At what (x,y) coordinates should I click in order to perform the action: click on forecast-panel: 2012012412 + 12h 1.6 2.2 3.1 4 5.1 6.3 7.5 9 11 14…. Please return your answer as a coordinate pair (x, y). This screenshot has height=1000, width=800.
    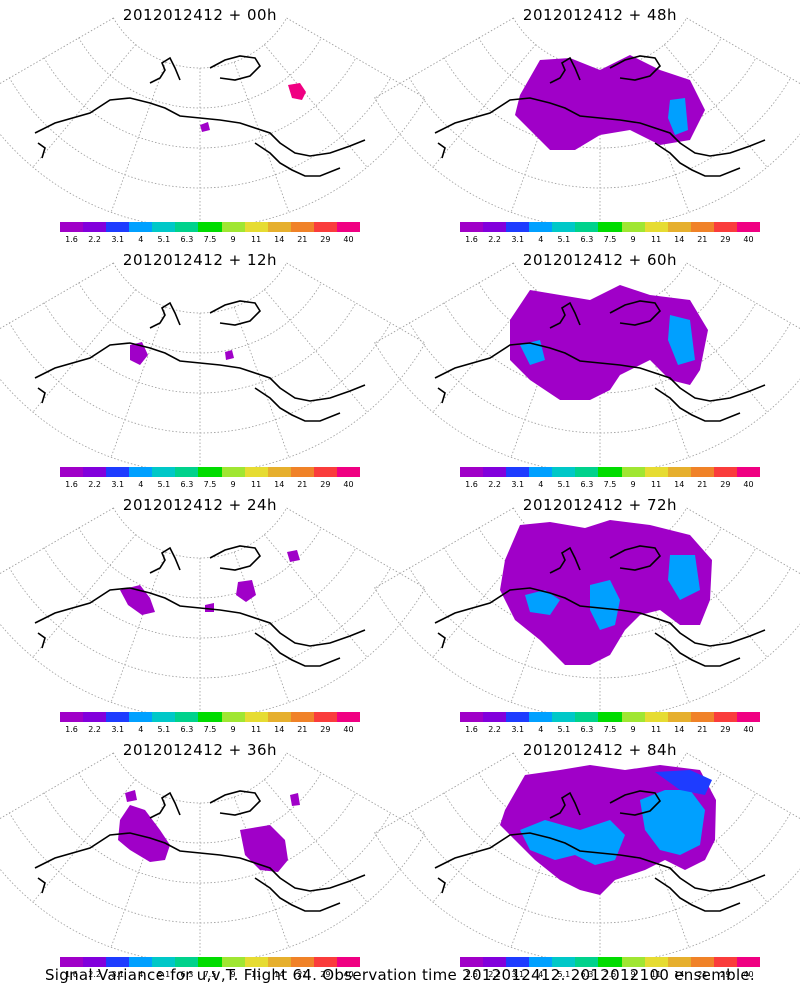
    Looking at the image, I should click on (213, 367).